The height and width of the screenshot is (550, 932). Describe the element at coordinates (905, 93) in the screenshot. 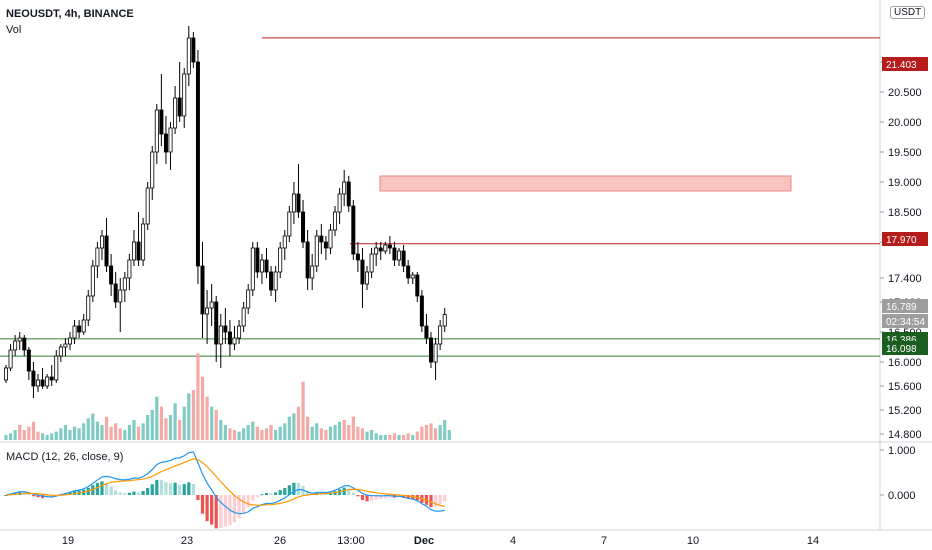

I see `price-tick-label: 20.500` at that location.